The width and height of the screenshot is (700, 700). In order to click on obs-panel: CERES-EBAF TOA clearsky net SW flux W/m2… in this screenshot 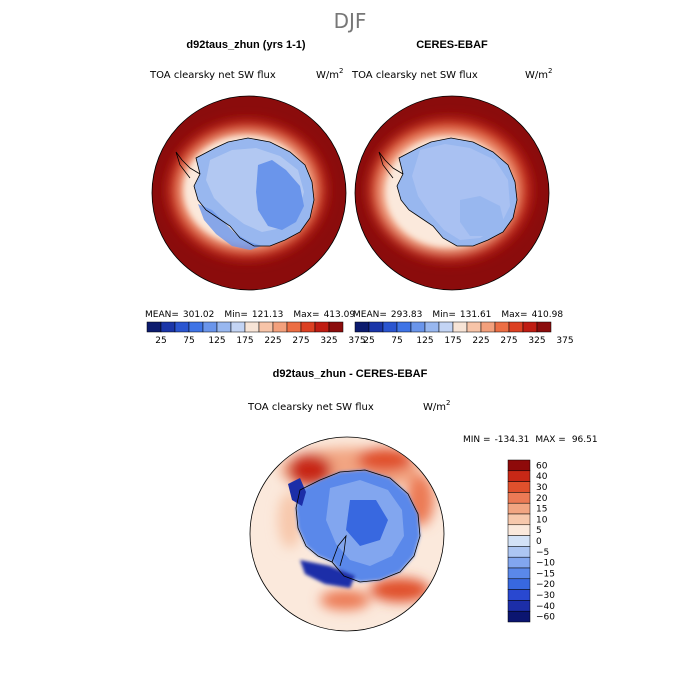, I will do `click(462, 192)`.